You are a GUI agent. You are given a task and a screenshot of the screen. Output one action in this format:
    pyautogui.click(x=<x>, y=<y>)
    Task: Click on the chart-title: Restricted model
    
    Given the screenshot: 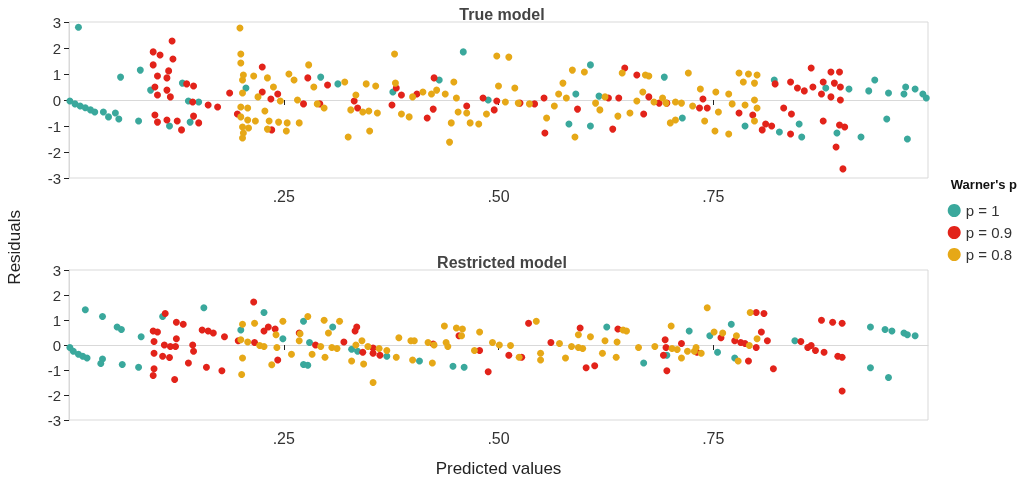 What is the action you would take?
    pyautogui.click(x=502, y=262)
    